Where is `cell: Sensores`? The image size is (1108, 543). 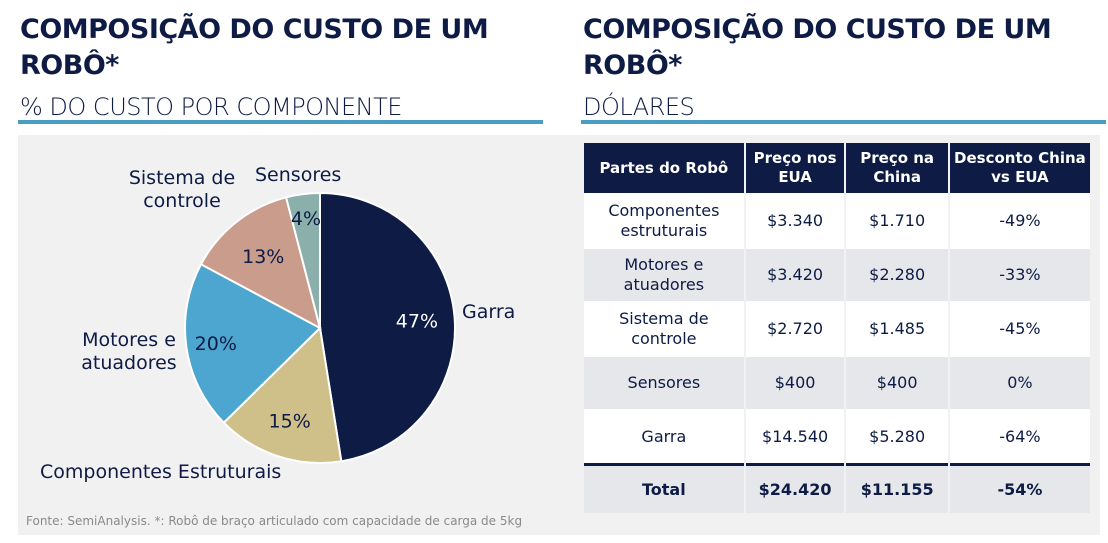 cell: Sensores is located at coordinates (664, 382).